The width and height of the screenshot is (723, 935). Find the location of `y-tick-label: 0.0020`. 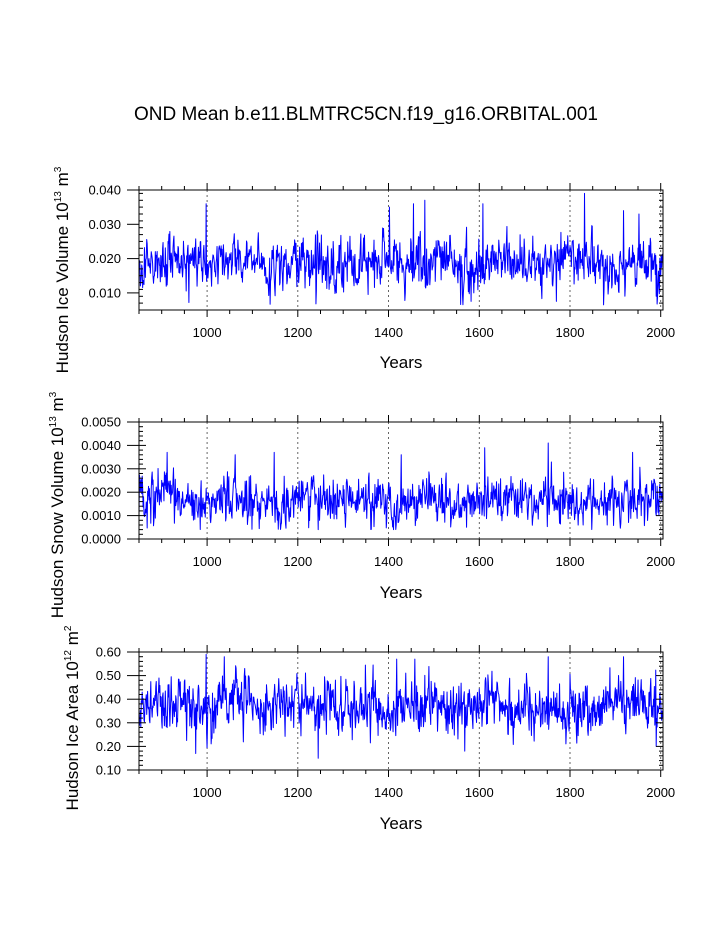

y-tick-label: 0.0020 is located at coordinates (101, 492).